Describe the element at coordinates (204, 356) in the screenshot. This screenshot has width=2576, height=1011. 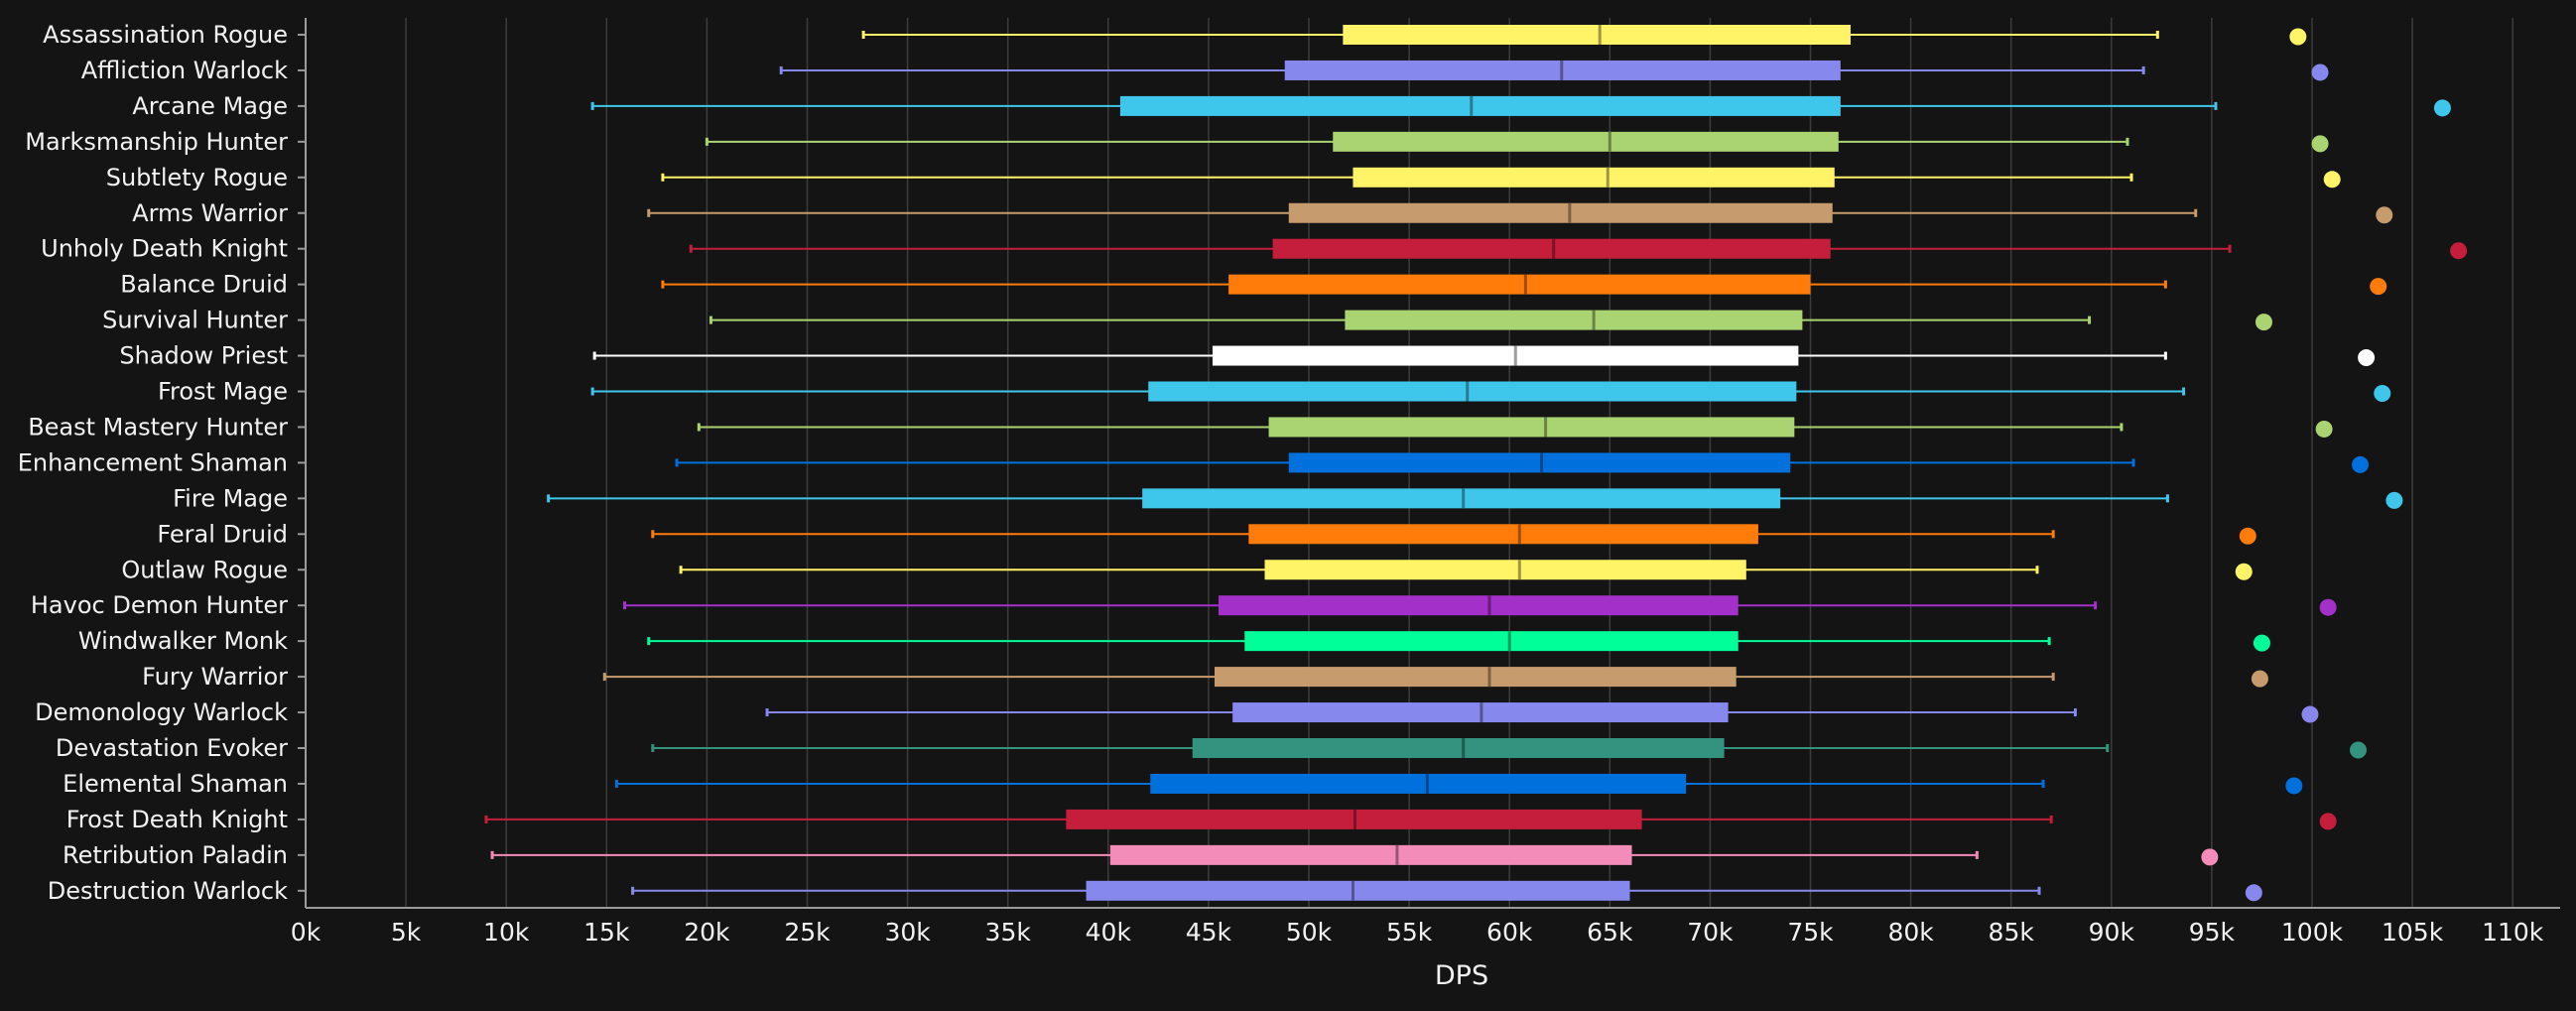
I see `spec-label: Shadow Priest` at that location.